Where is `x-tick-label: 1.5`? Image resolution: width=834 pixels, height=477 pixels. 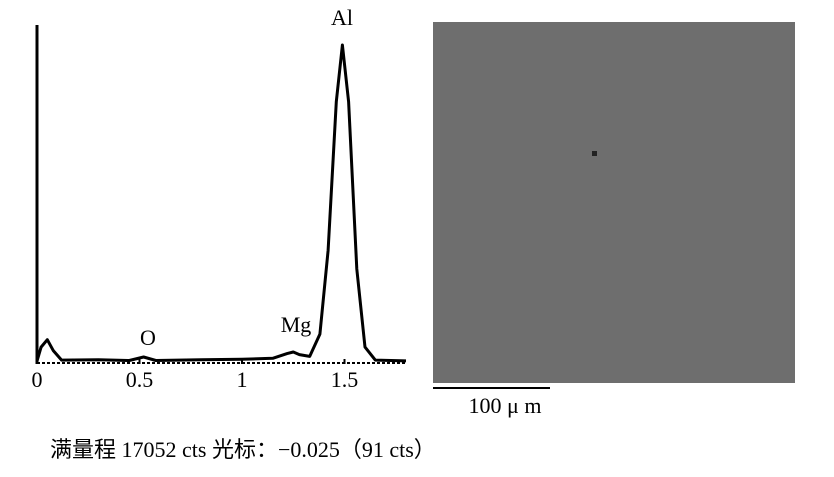 x-tick-label: 1.5 is located at coordinates (345, 379).